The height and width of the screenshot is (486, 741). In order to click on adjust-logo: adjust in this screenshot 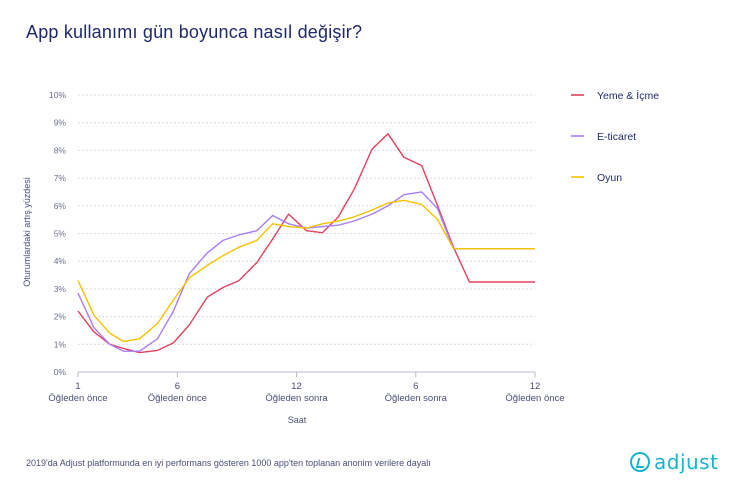, I will do `click(674, 462)`.